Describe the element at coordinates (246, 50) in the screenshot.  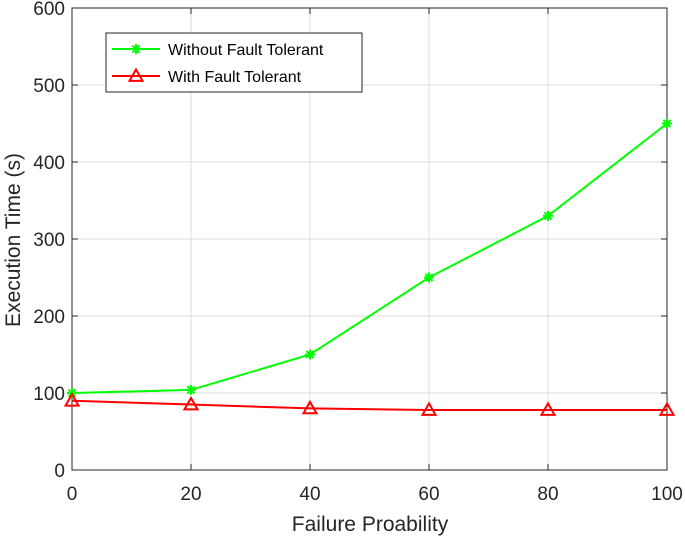
I see `legend-label-without-fault-tolerant: Without Fault Tolerant` at that location.